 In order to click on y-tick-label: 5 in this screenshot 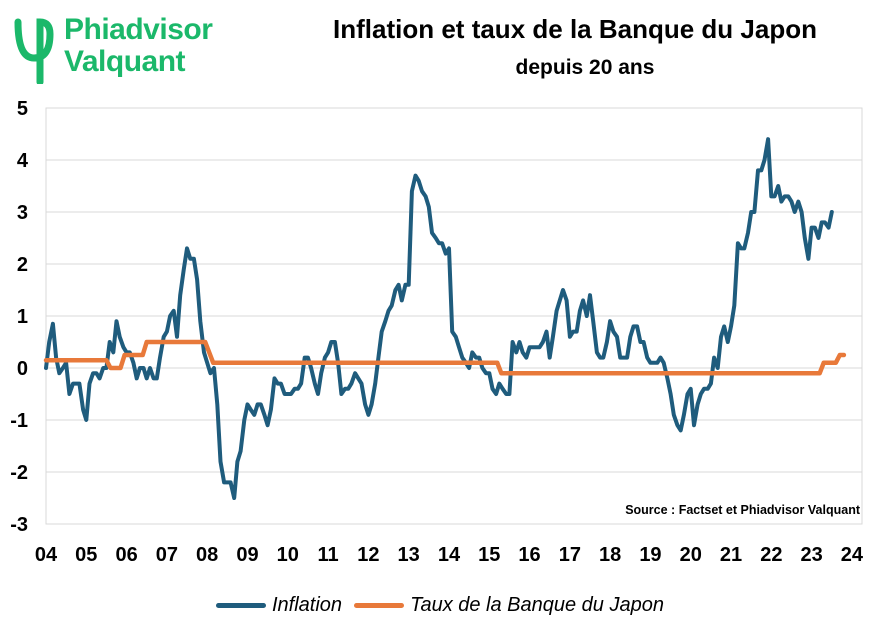, I will do `click(22, 109)`.